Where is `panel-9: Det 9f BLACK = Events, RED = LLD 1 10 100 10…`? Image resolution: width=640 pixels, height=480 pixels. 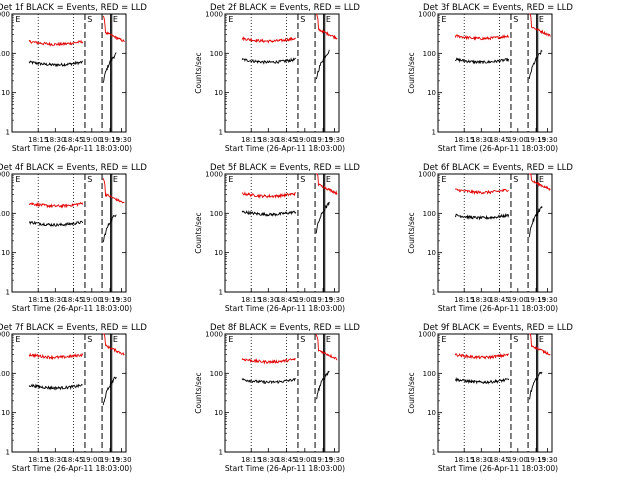 panel-9: Det 9f BLACK = Events, RED = LLD 1 10 100 10… is located at coordinates (490, 398).